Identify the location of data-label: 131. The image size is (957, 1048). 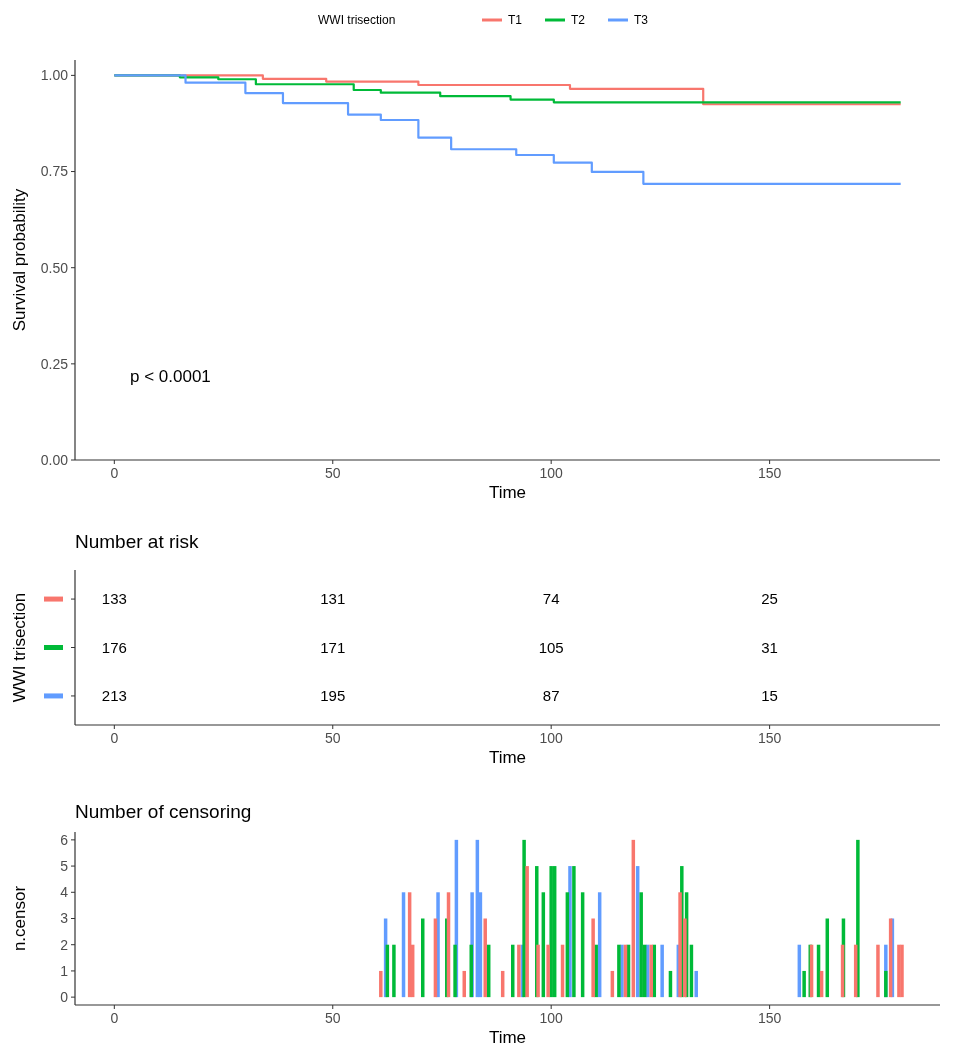
(333, 599).